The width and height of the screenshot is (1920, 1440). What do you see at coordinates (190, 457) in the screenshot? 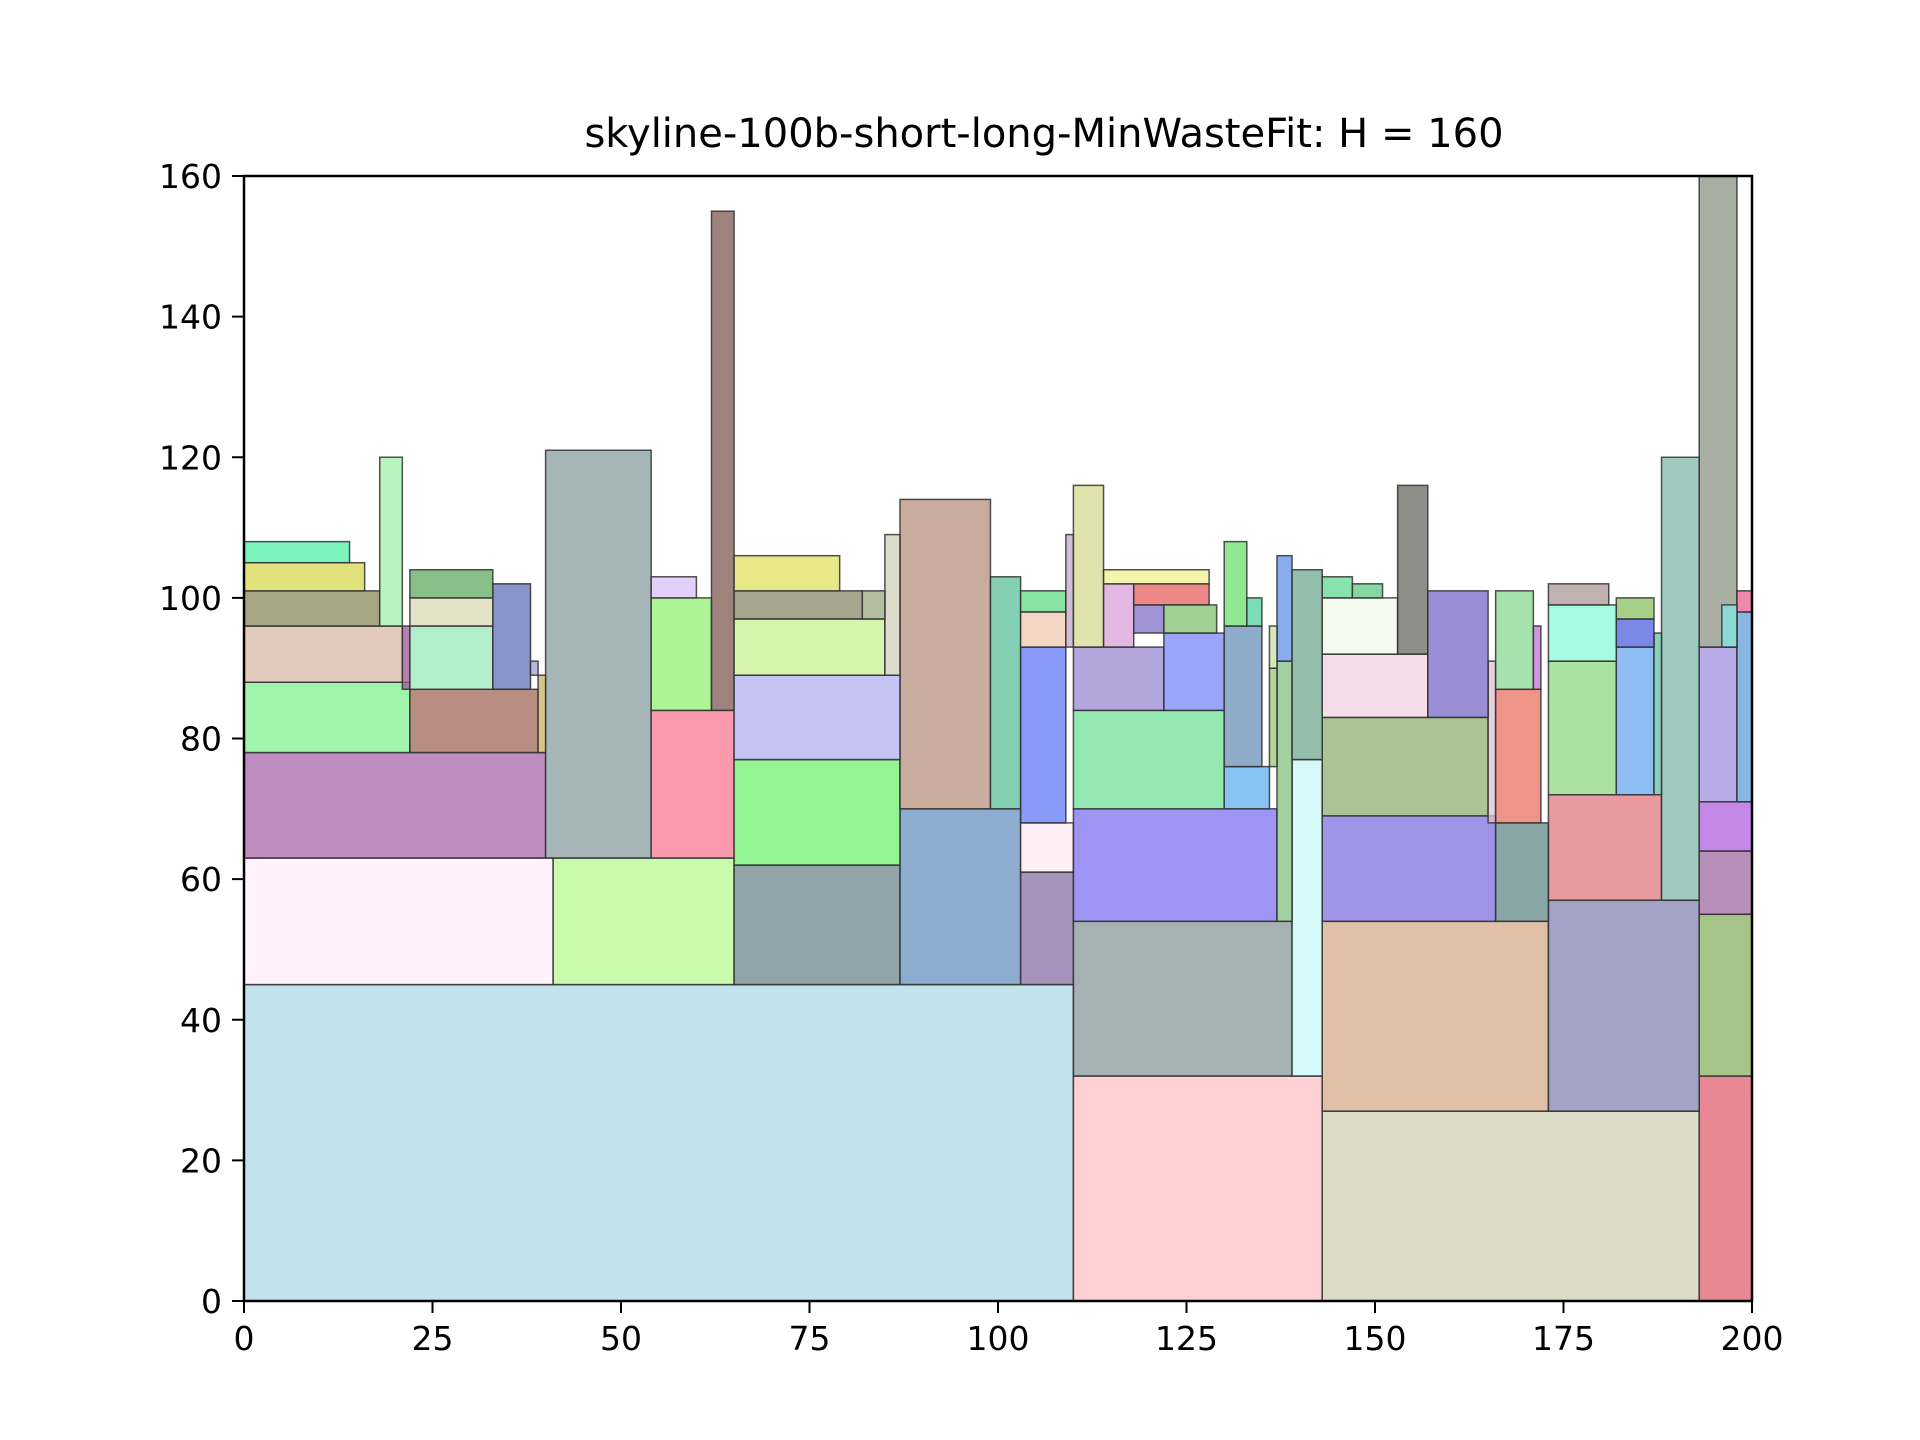
I see `y-tick-label: 120` at bounding box center [190, 457].